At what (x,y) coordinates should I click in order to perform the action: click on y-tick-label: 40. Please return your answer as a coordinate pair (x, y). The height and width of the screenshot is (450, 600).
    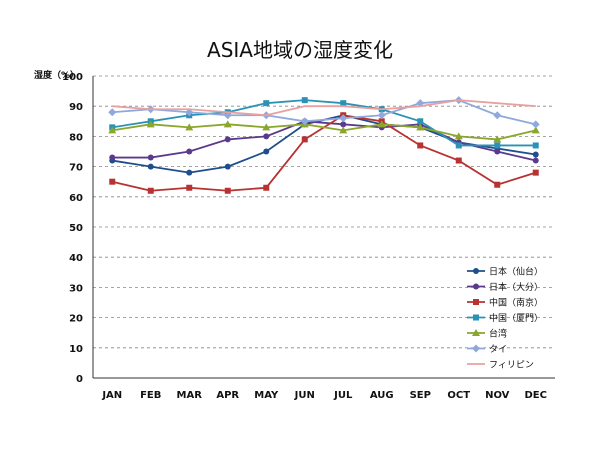
    Looking at the image, I should click on (76, 258).